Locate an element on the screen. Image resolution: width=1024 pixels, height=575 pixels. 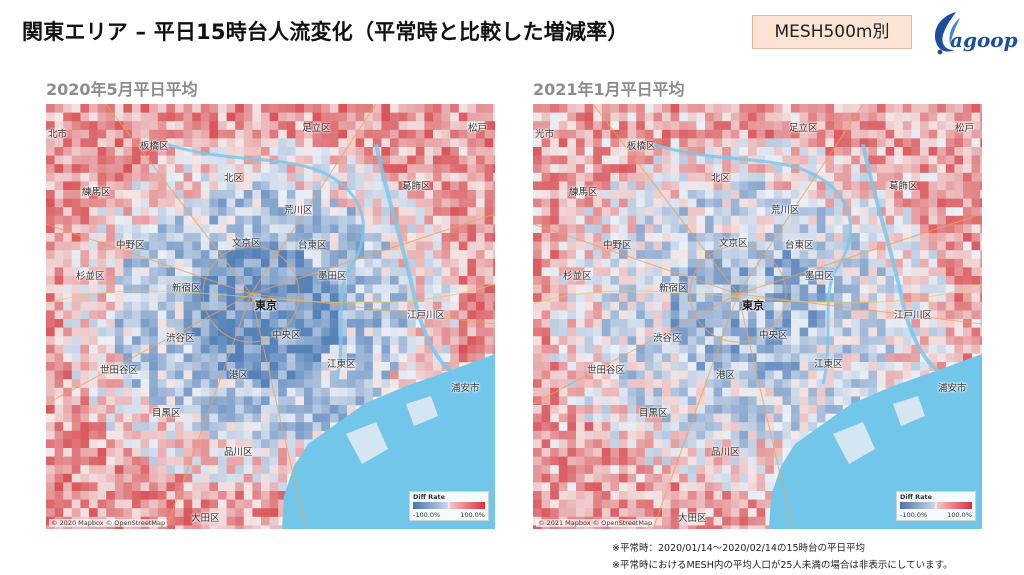
panel-label-2020: 2020年5月平日平均 is located at coordinates (122, 89).